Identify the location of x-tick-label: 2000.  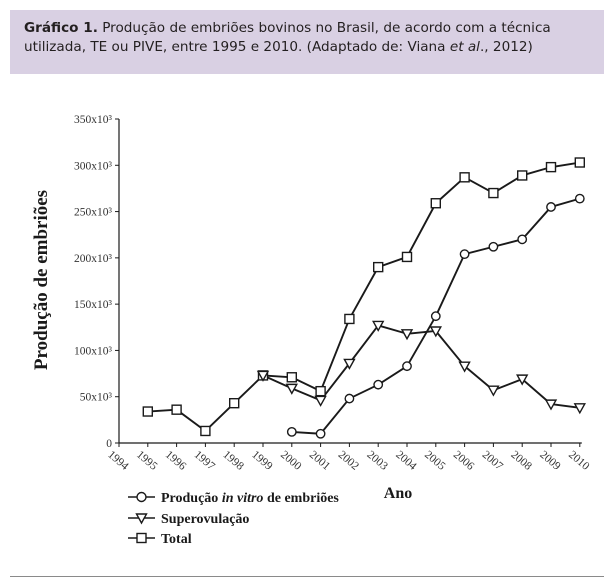
(291, 461).